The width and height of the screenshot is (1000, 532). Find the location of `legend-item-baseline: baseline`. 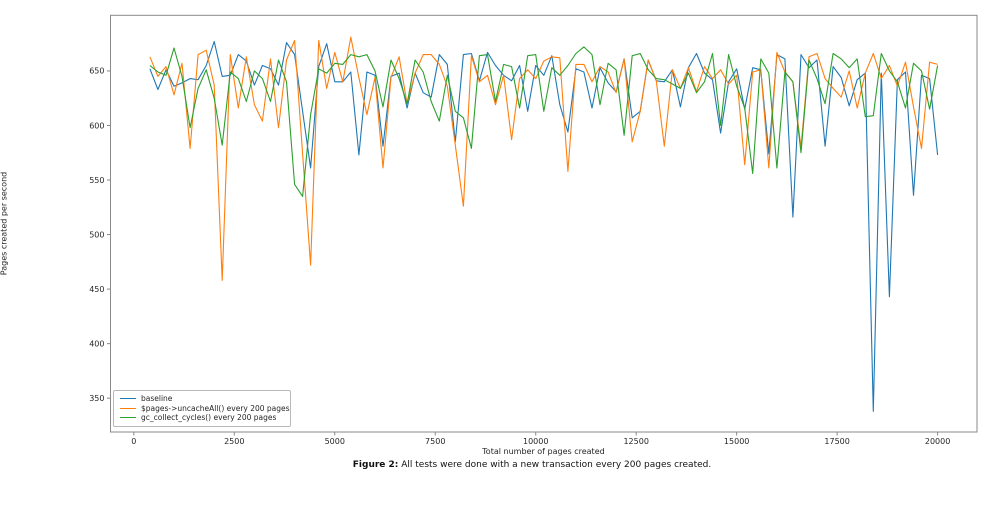

legend-item-baseline: baseline is located at coordinates (202, 399).